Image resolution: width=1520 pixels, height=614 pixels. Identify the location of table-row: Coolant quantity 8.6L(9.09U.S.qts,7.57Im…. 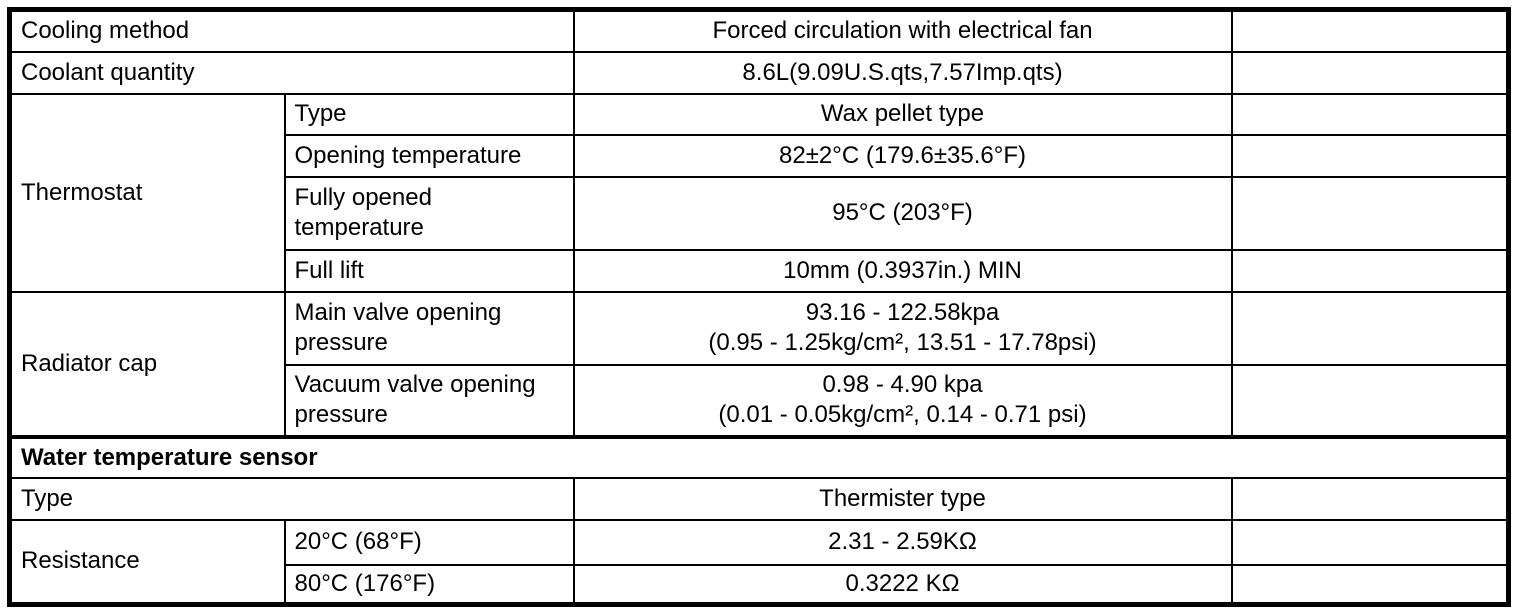
(759, 72).